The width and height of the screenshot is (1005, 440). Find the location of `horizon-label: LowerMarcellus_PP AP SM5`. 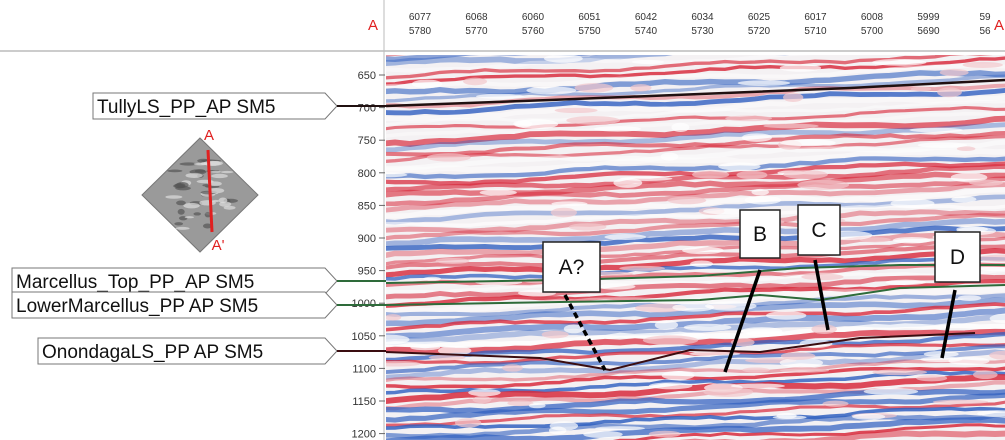

horizon-label: LowerMarcellus_PP AP SM5 is located at coordinates (137, 306).